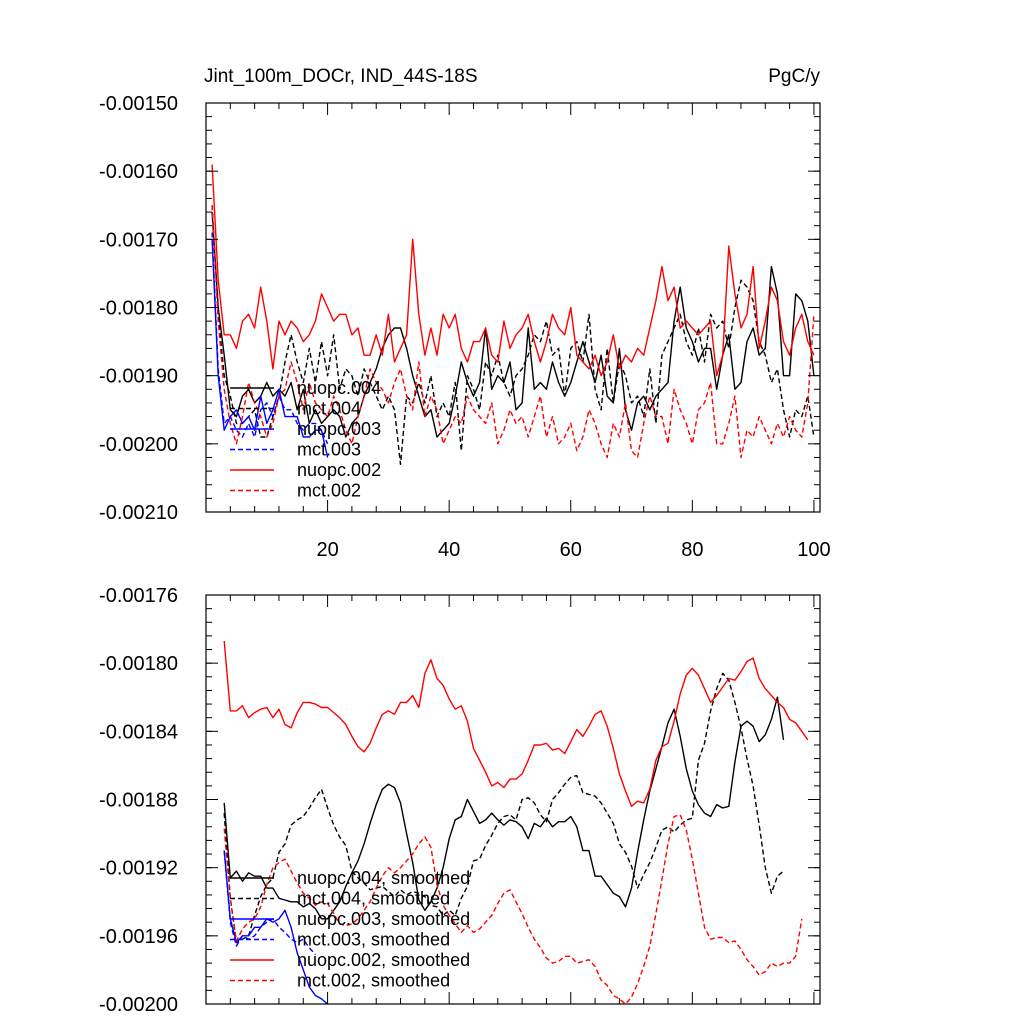 Image resolution: width=1024 pixels, height=1024 pixels. What do you see at coordinates (138, 309) in the screenshot?
I see `top-y-tick-label: -0.00180` at bounding box center [138, 309].